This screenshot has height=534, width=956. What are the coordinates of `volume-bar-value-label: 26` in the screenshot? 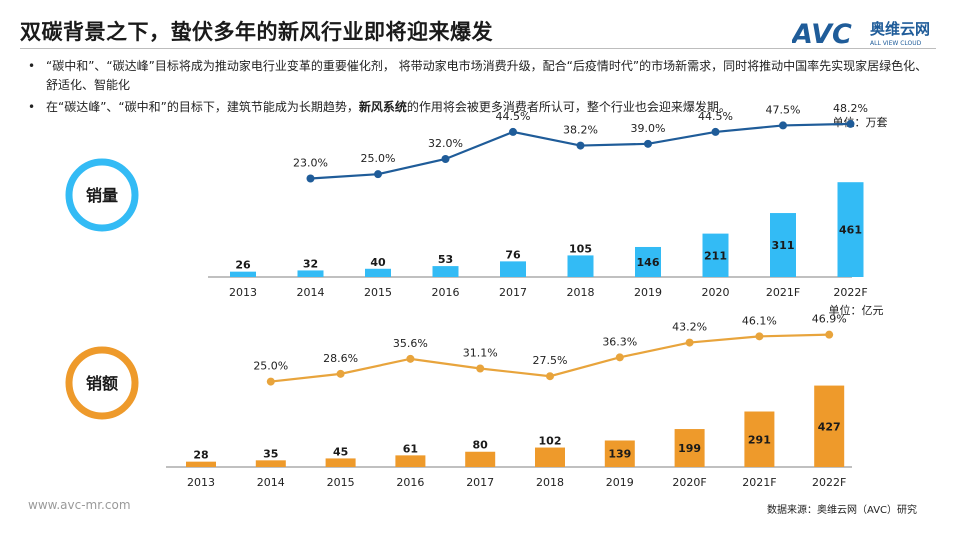 It's located at (243, 265).